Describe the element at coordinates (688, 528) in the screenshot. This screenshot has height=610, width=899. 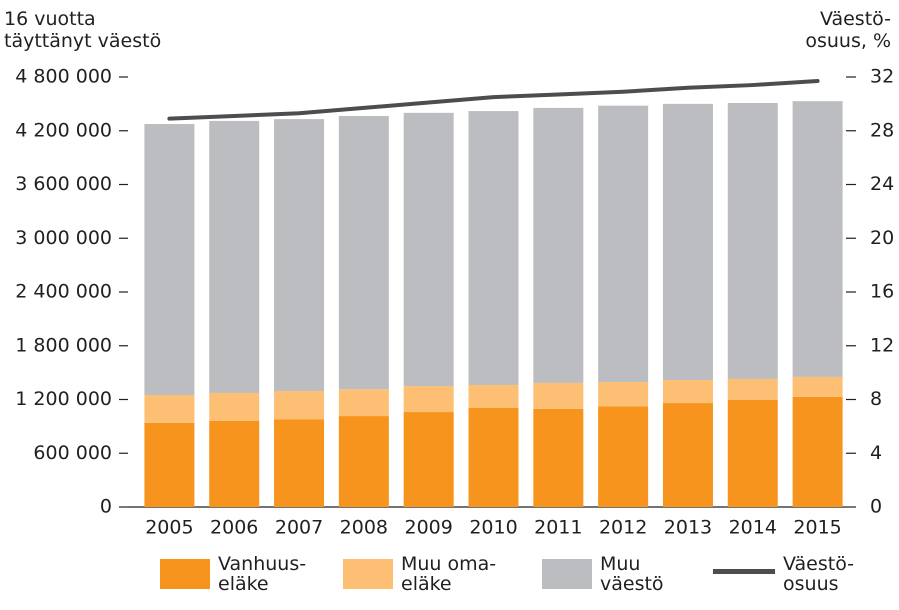
I see `x-tick-label: 2013` at that location.